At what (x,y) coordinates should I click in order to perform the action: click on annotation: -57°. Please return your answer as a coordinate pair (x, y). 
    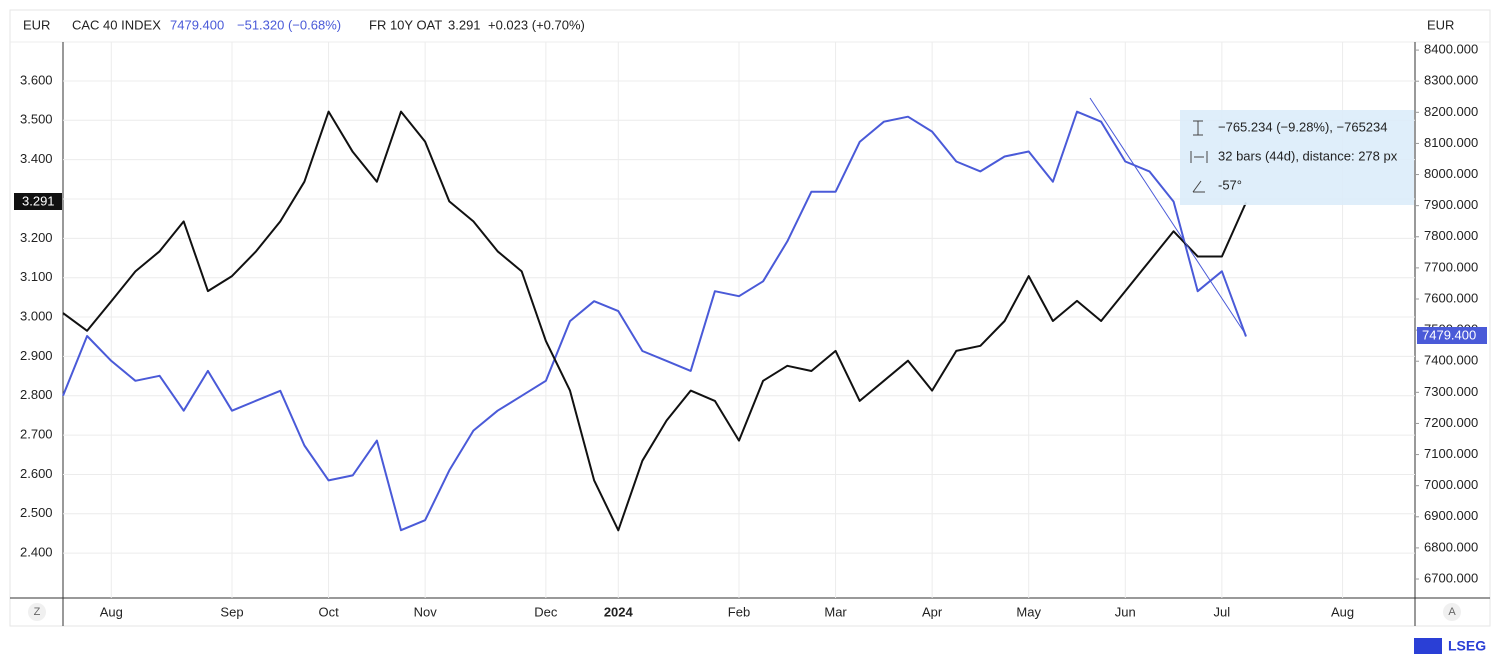
    Looking at the image, I should click on (1230, 184).